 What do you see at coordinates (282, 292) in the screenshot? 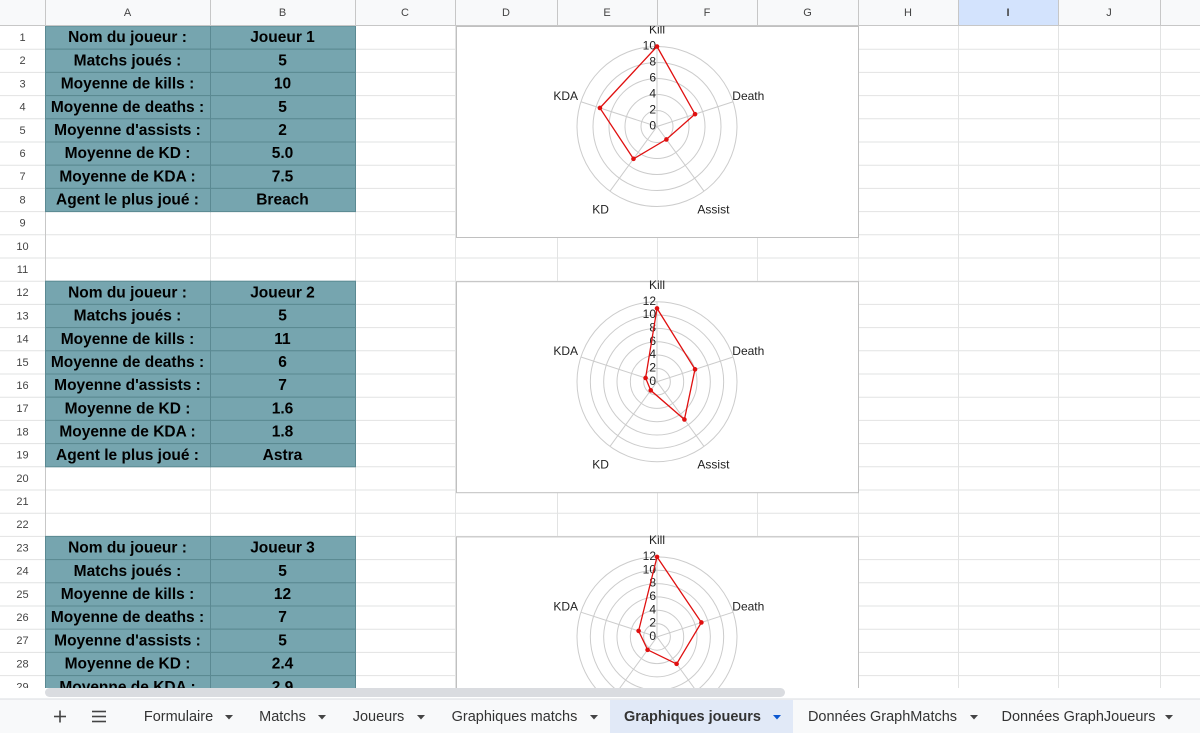
I see `stat-value: Joueur 2` at bounding box center [282, 292].